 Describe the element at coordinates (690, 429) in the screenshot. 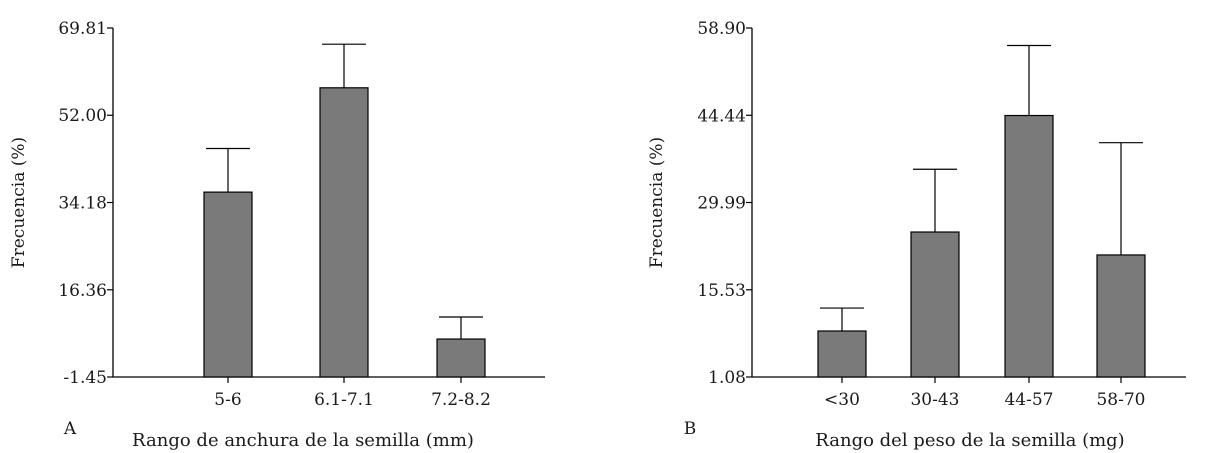

I see `panel-label: B` at that location.